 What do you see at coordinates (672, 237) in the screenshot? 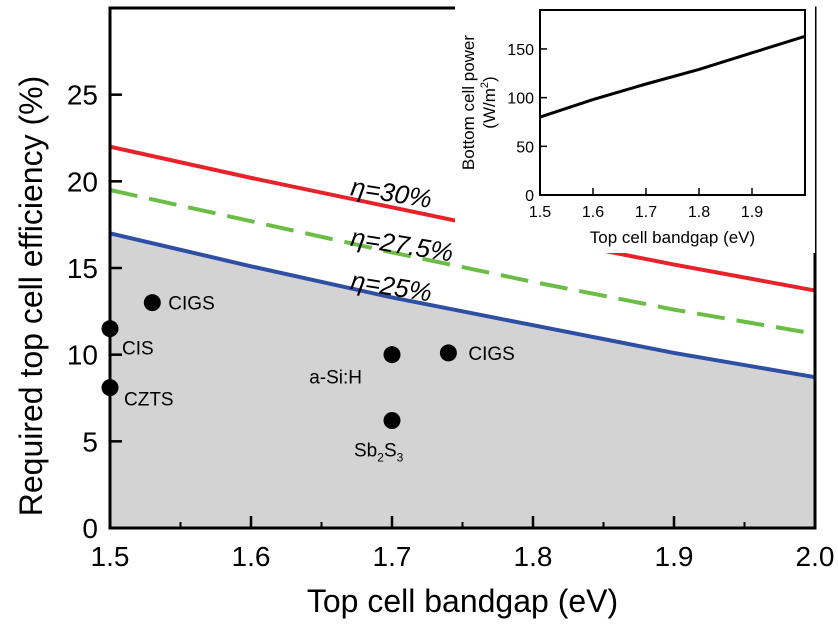
I see `inset-x-axis-label: Top cell bandgap (eV)` at bounding box center [672, 237].